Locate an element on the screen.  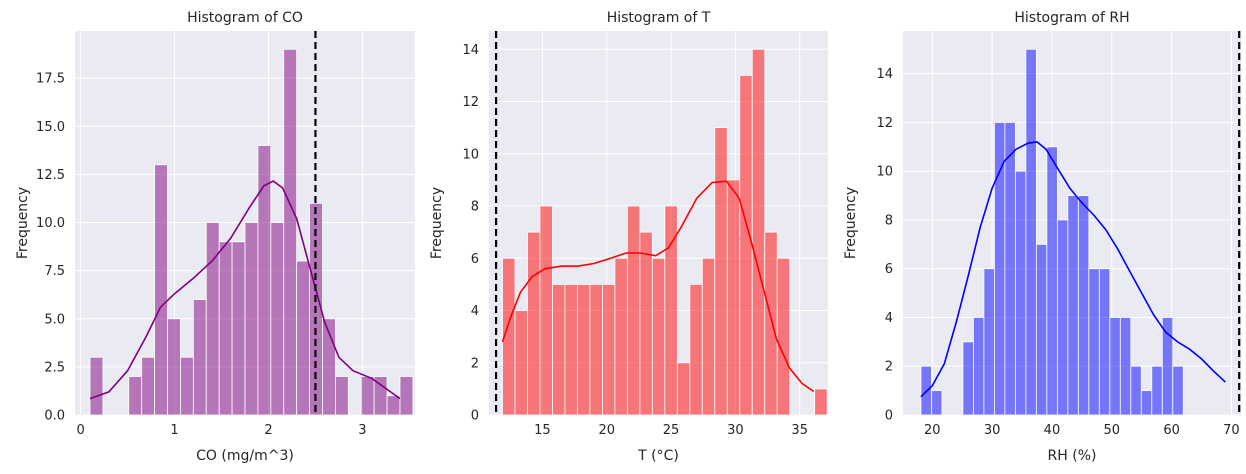
co-y-tick-label: 17.5 is located at coordinates (50, 79).